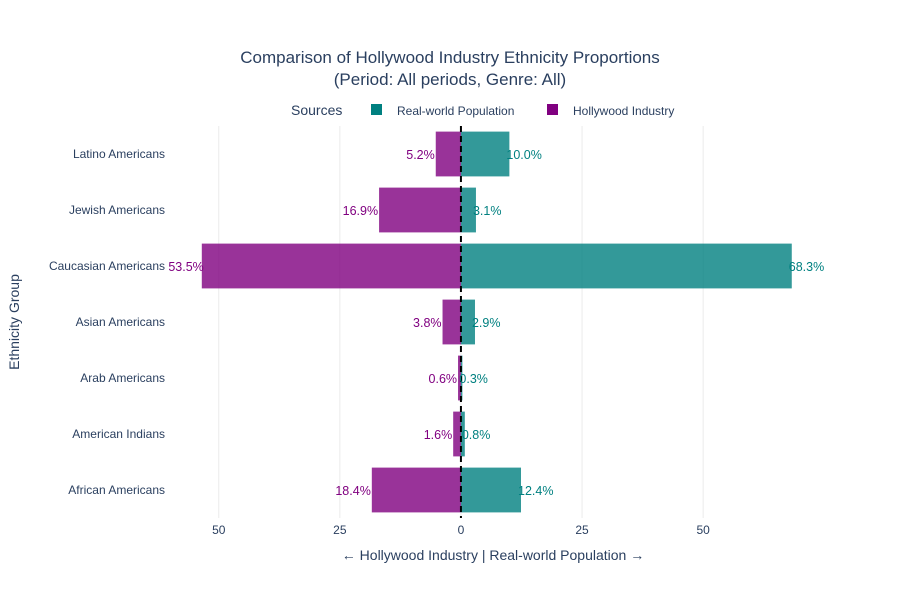 The height and width of the screenshot is (600, 900). I want to click on data-label-real-world-population-latino-americans: 10.0%, so click(523, 155).